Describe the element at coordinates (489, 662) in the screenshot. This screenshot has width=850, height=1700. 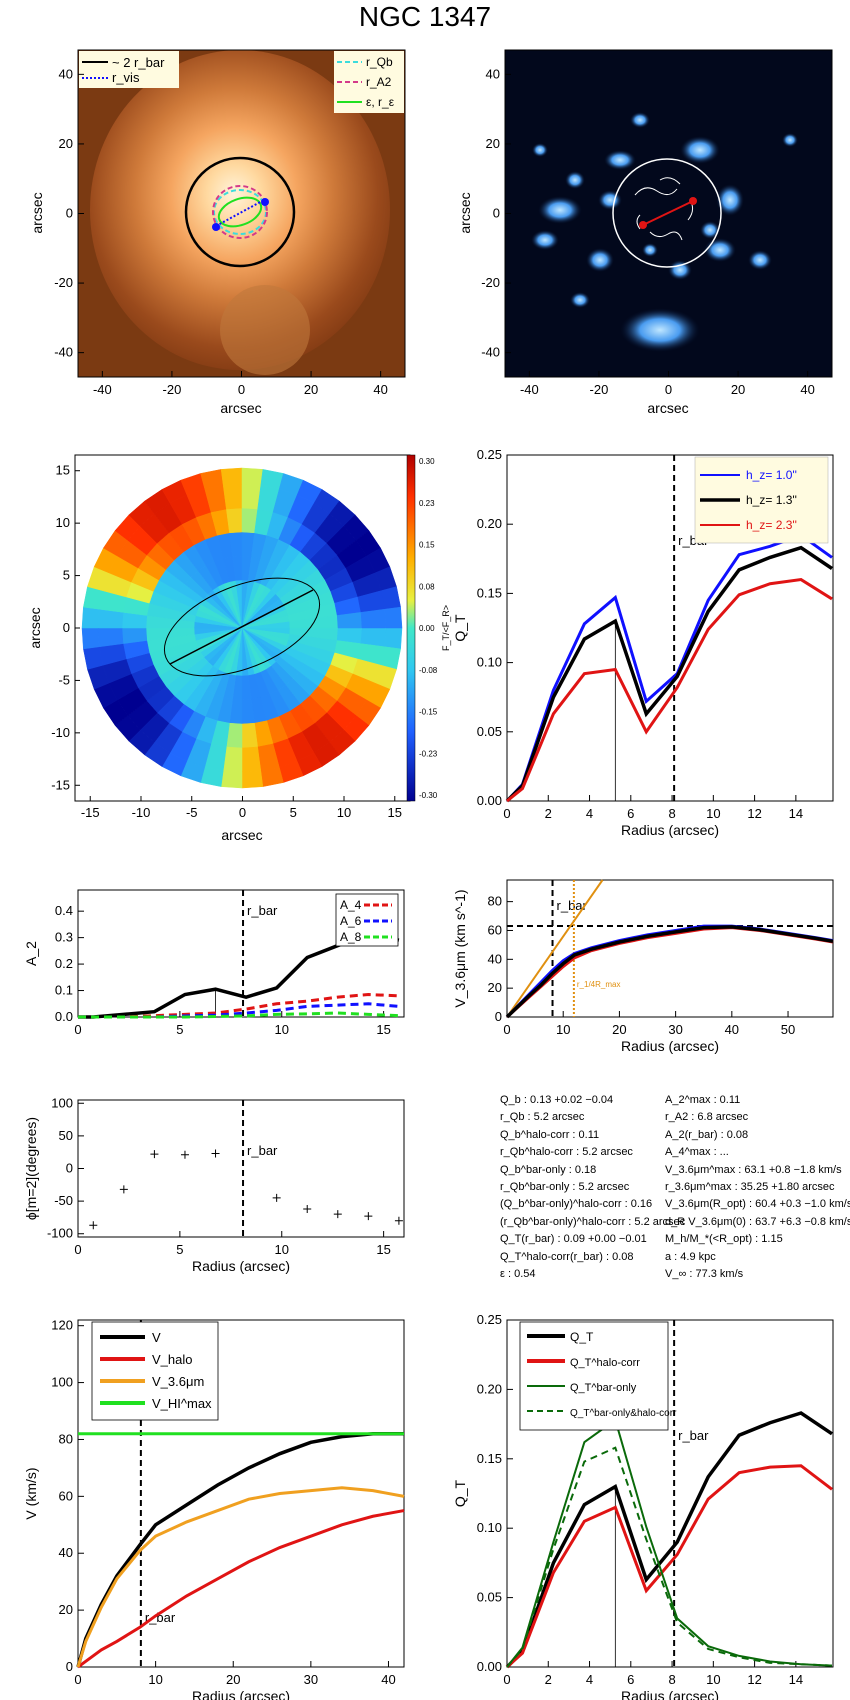
I see `qt_h-ytick-label: 0.10` at that location.